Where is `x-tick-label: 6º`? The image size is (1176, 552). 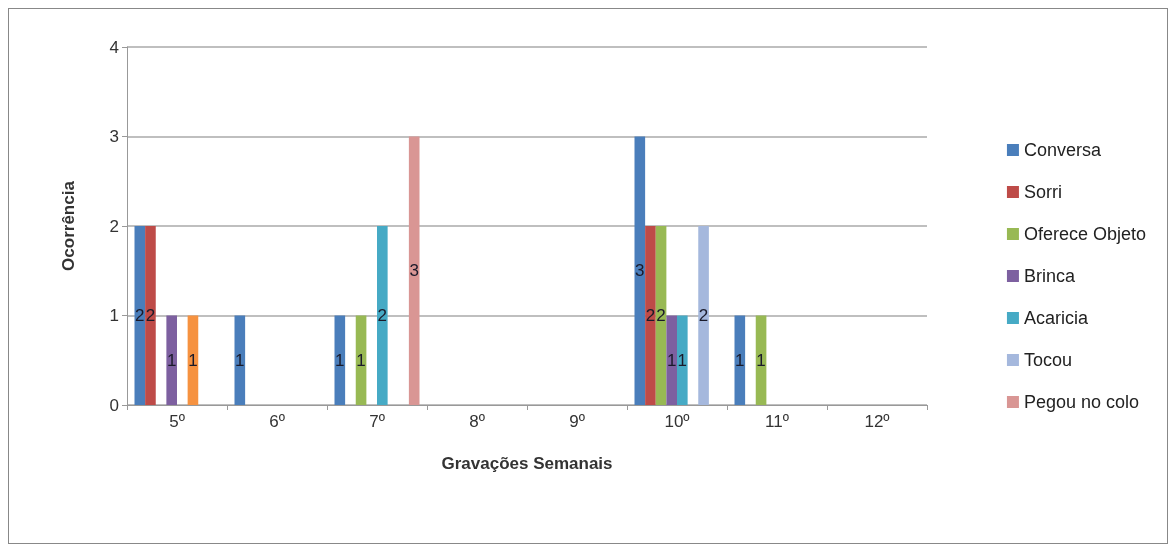 x-tick-label: 6º is located at coordinates (277, 421).